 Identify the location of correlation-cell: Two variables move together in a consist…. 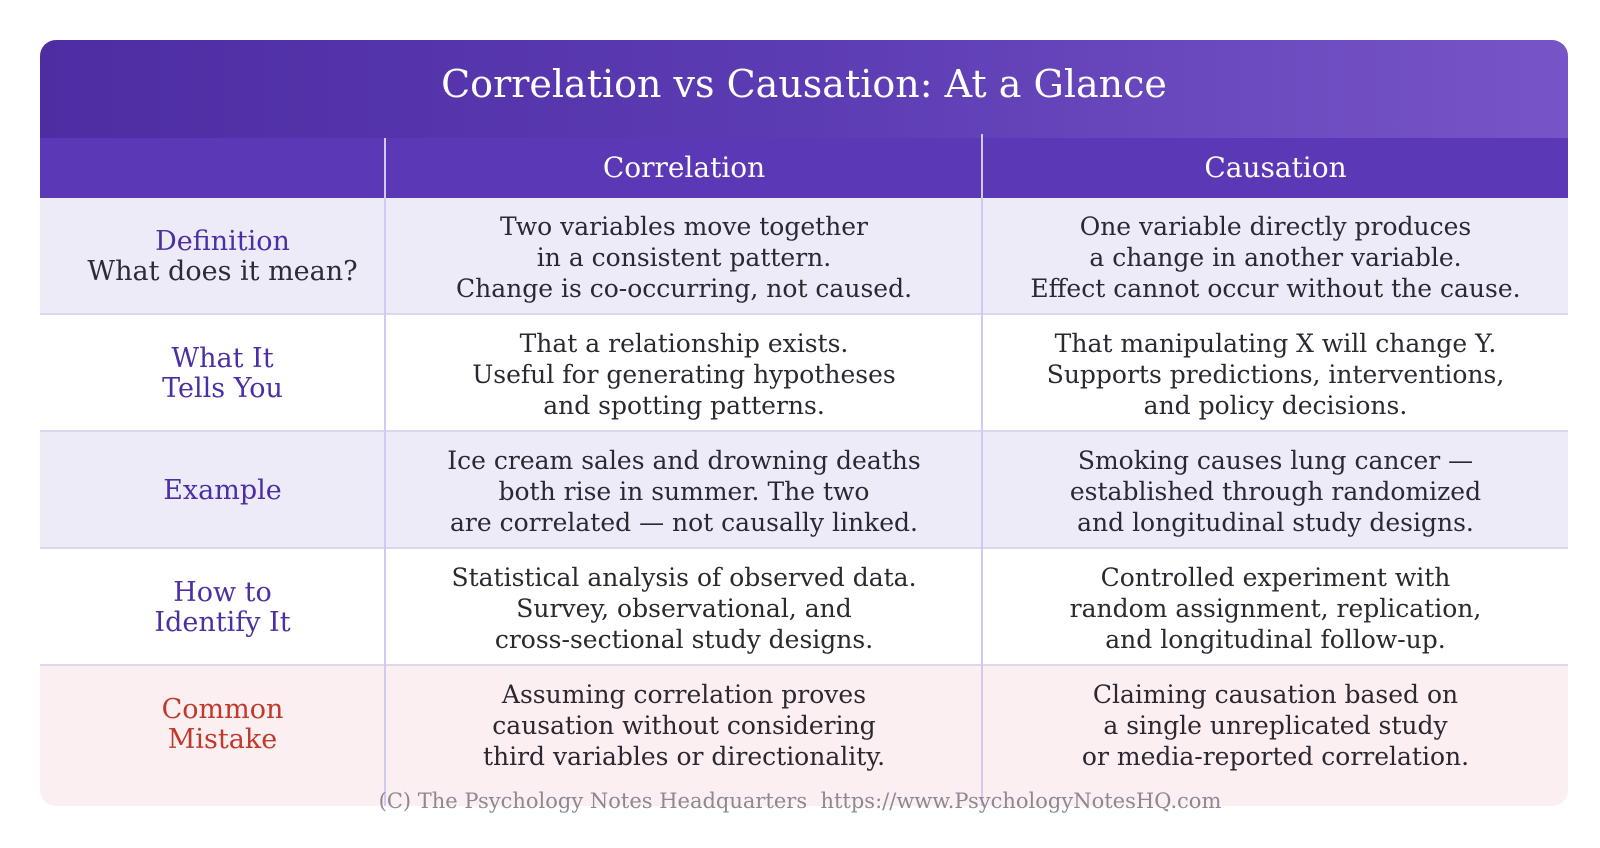
(684, 257).